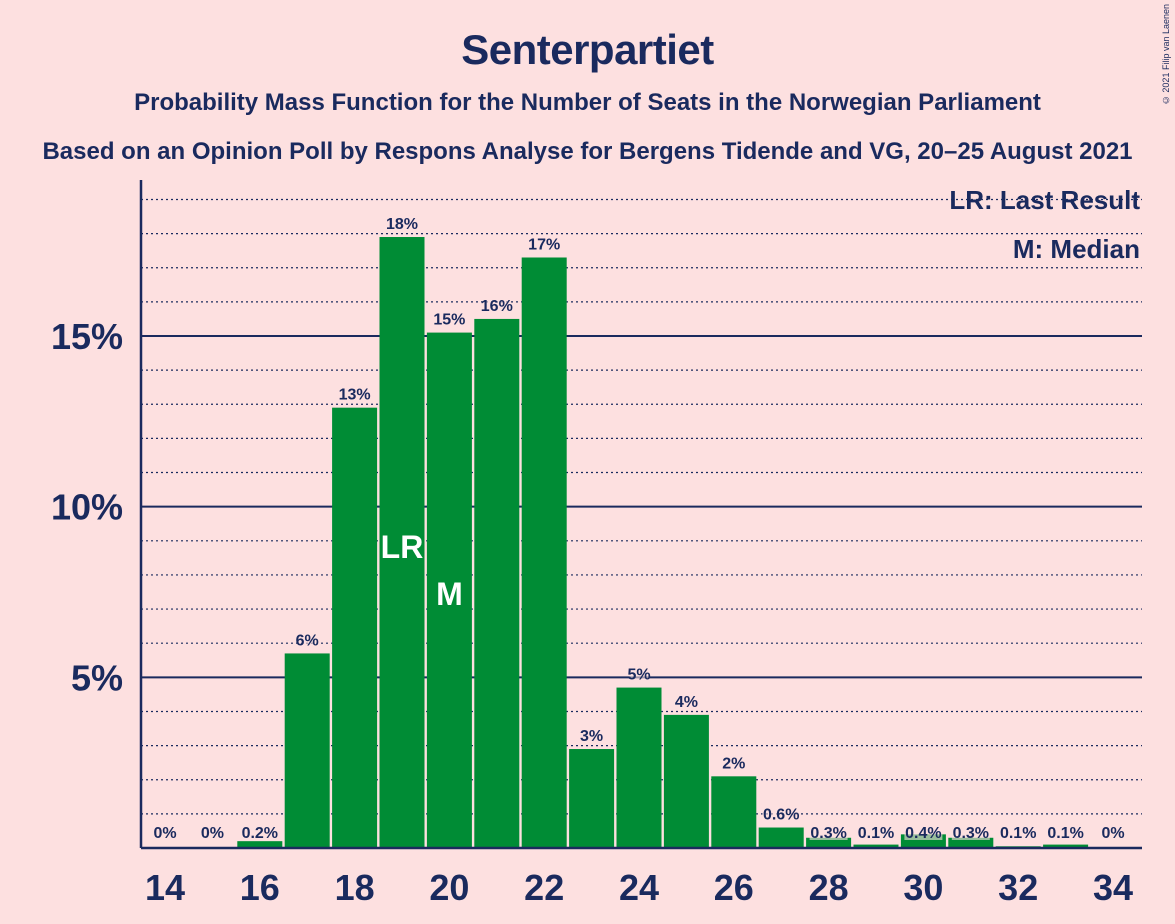 This screenshot has width=1175, height=924. I want to click on value-label-29: 0.1%, so click(876, 833).